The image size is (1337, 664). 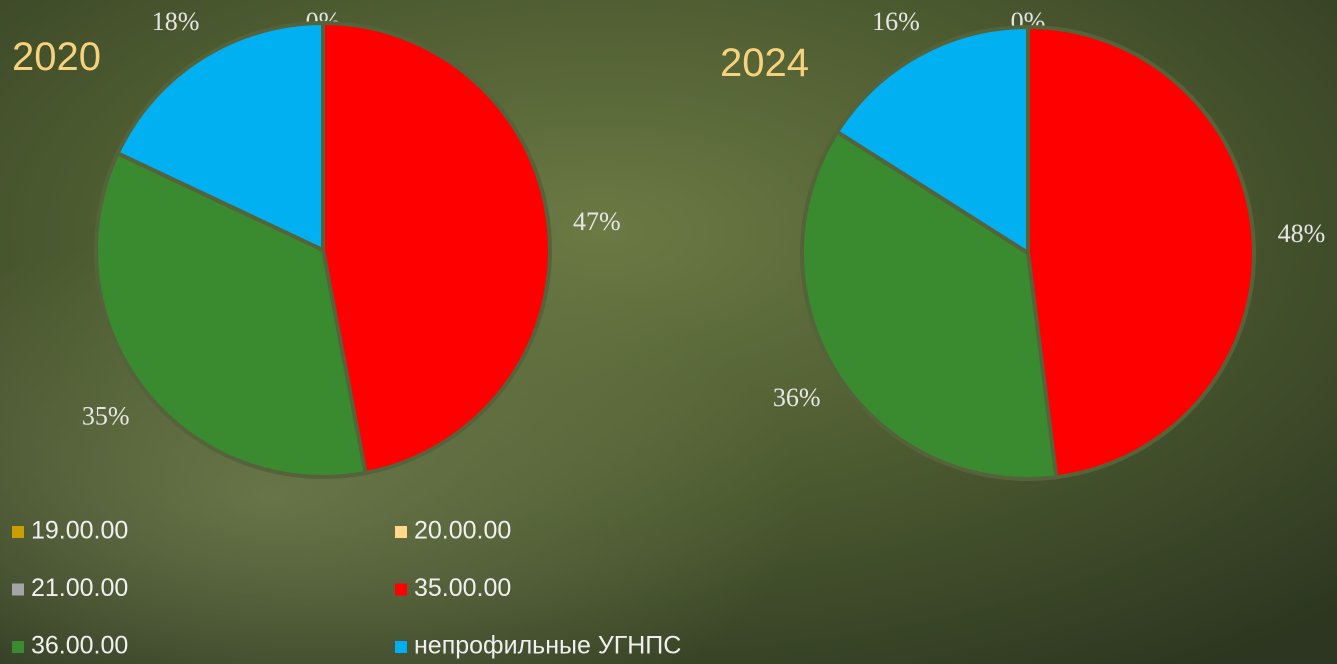 What do you see at coordinates (1302, 233) in the screenshot?
I see `data-label: 48%` at bounding box center [1302, 233].